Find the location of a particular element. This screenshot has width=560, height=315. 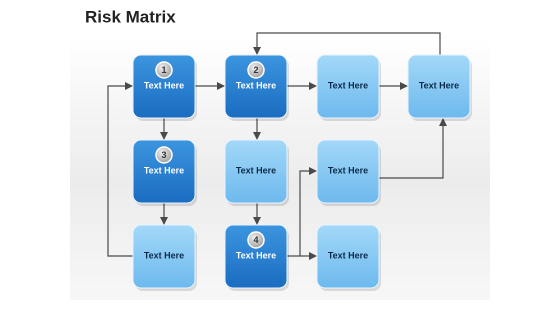

badge-number: 2 is located at coordinates (255, 70).